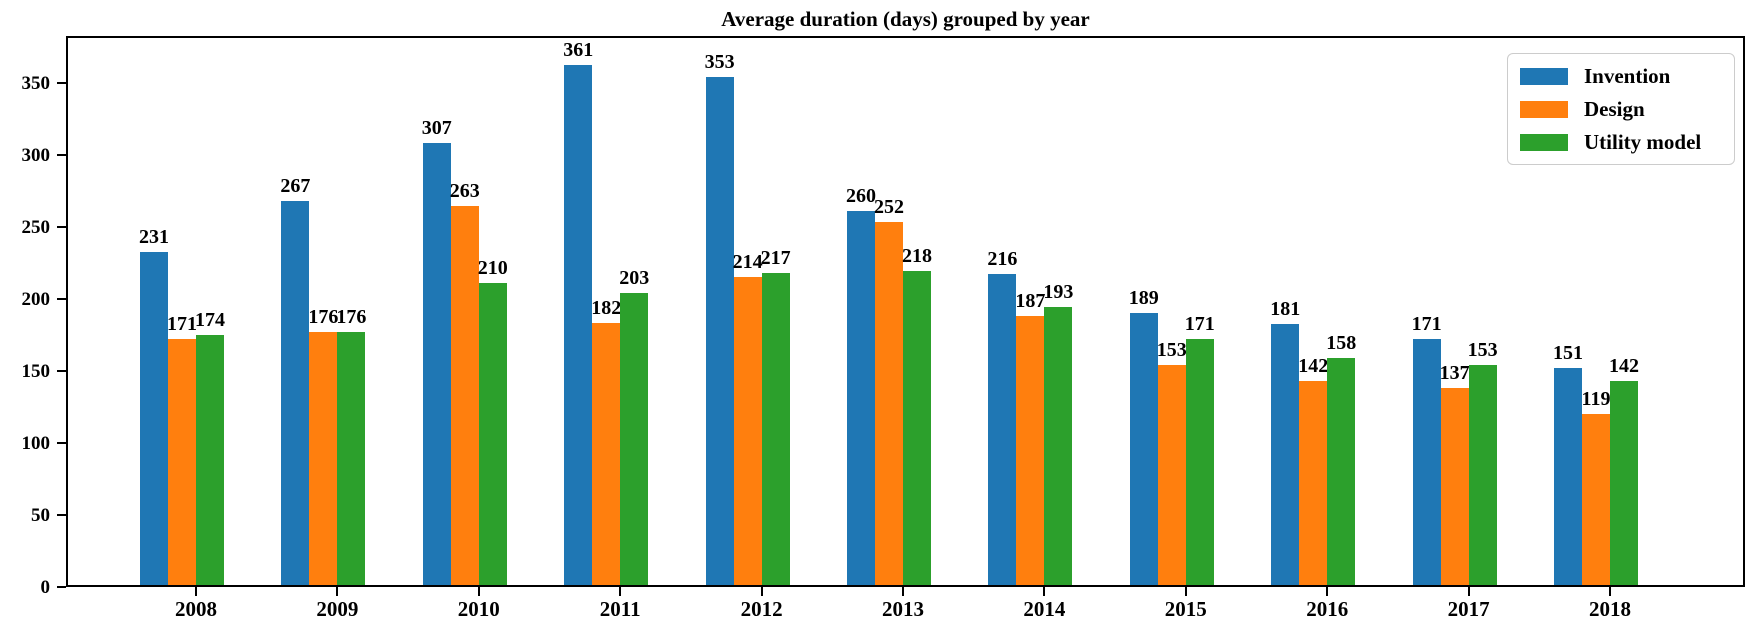 The width and height of the screenshot is (1756, 635). What do you see at coordinates (36, 84) in the screenshot?
I see `y-axis-tick-label: 350` at bounding box center [36, 84].